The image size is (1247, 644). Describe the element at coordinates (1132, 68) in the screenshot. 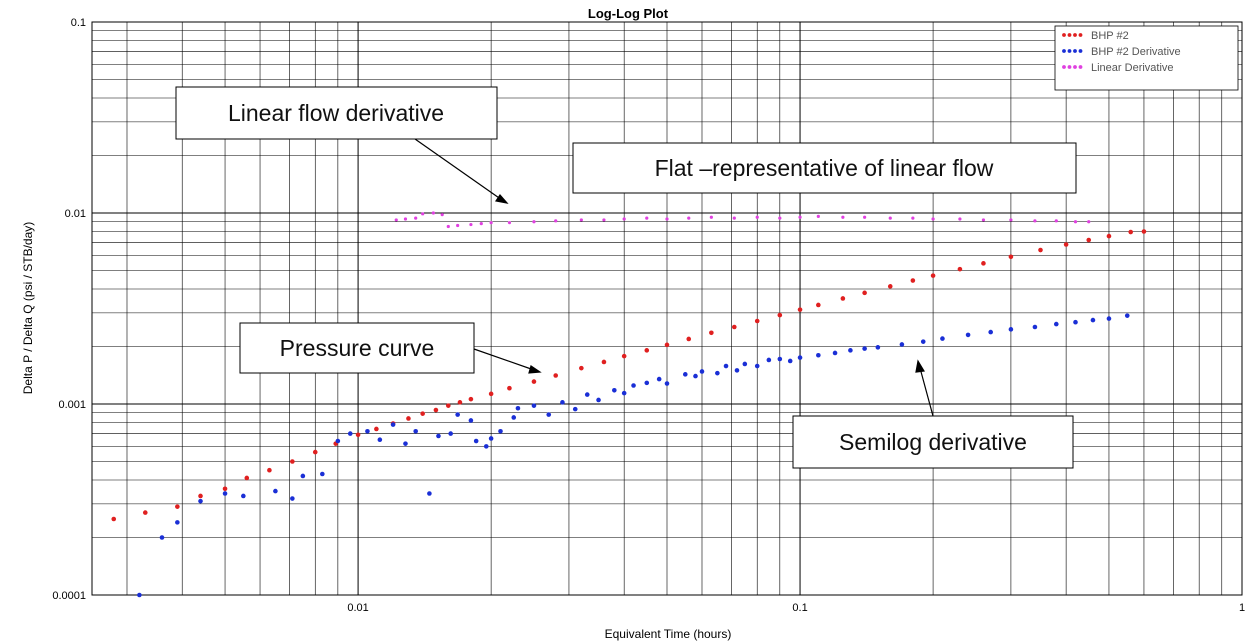

I see `legend-label: Linear Derivative` at that location.